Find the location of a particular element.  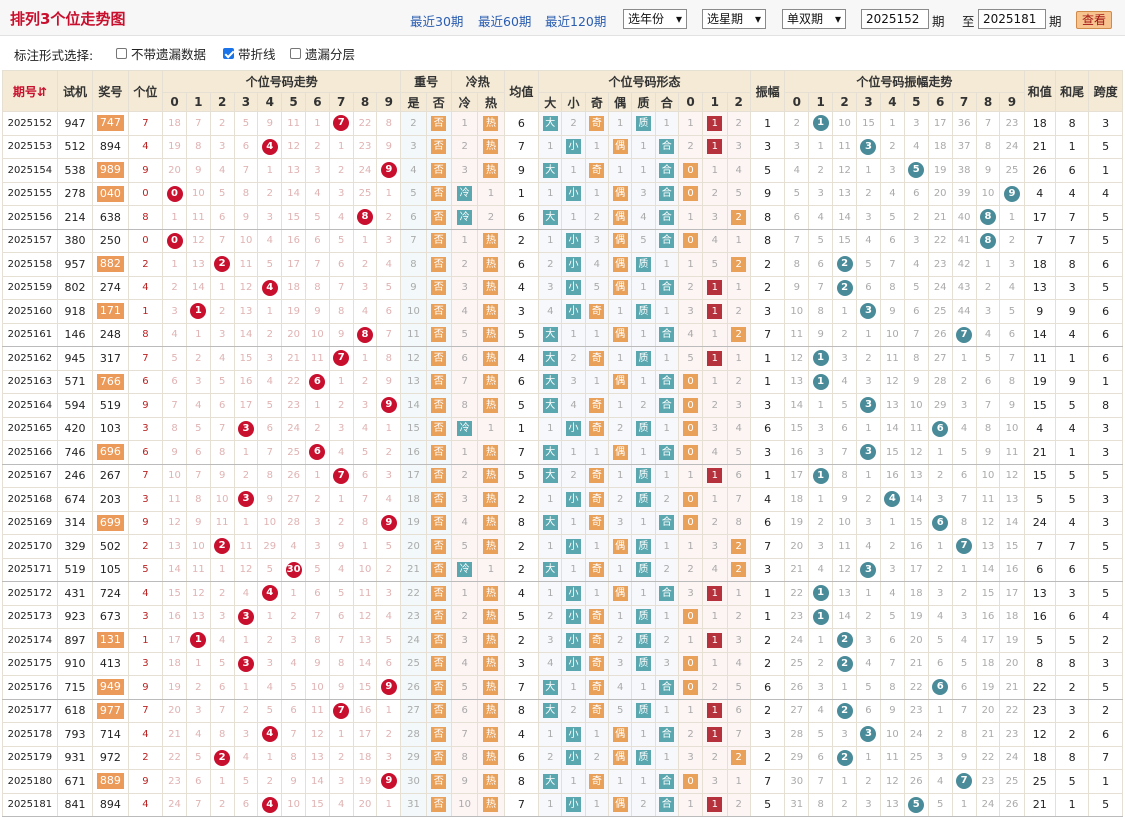

option-layered-checkbox is located at coordinates (295, 53).